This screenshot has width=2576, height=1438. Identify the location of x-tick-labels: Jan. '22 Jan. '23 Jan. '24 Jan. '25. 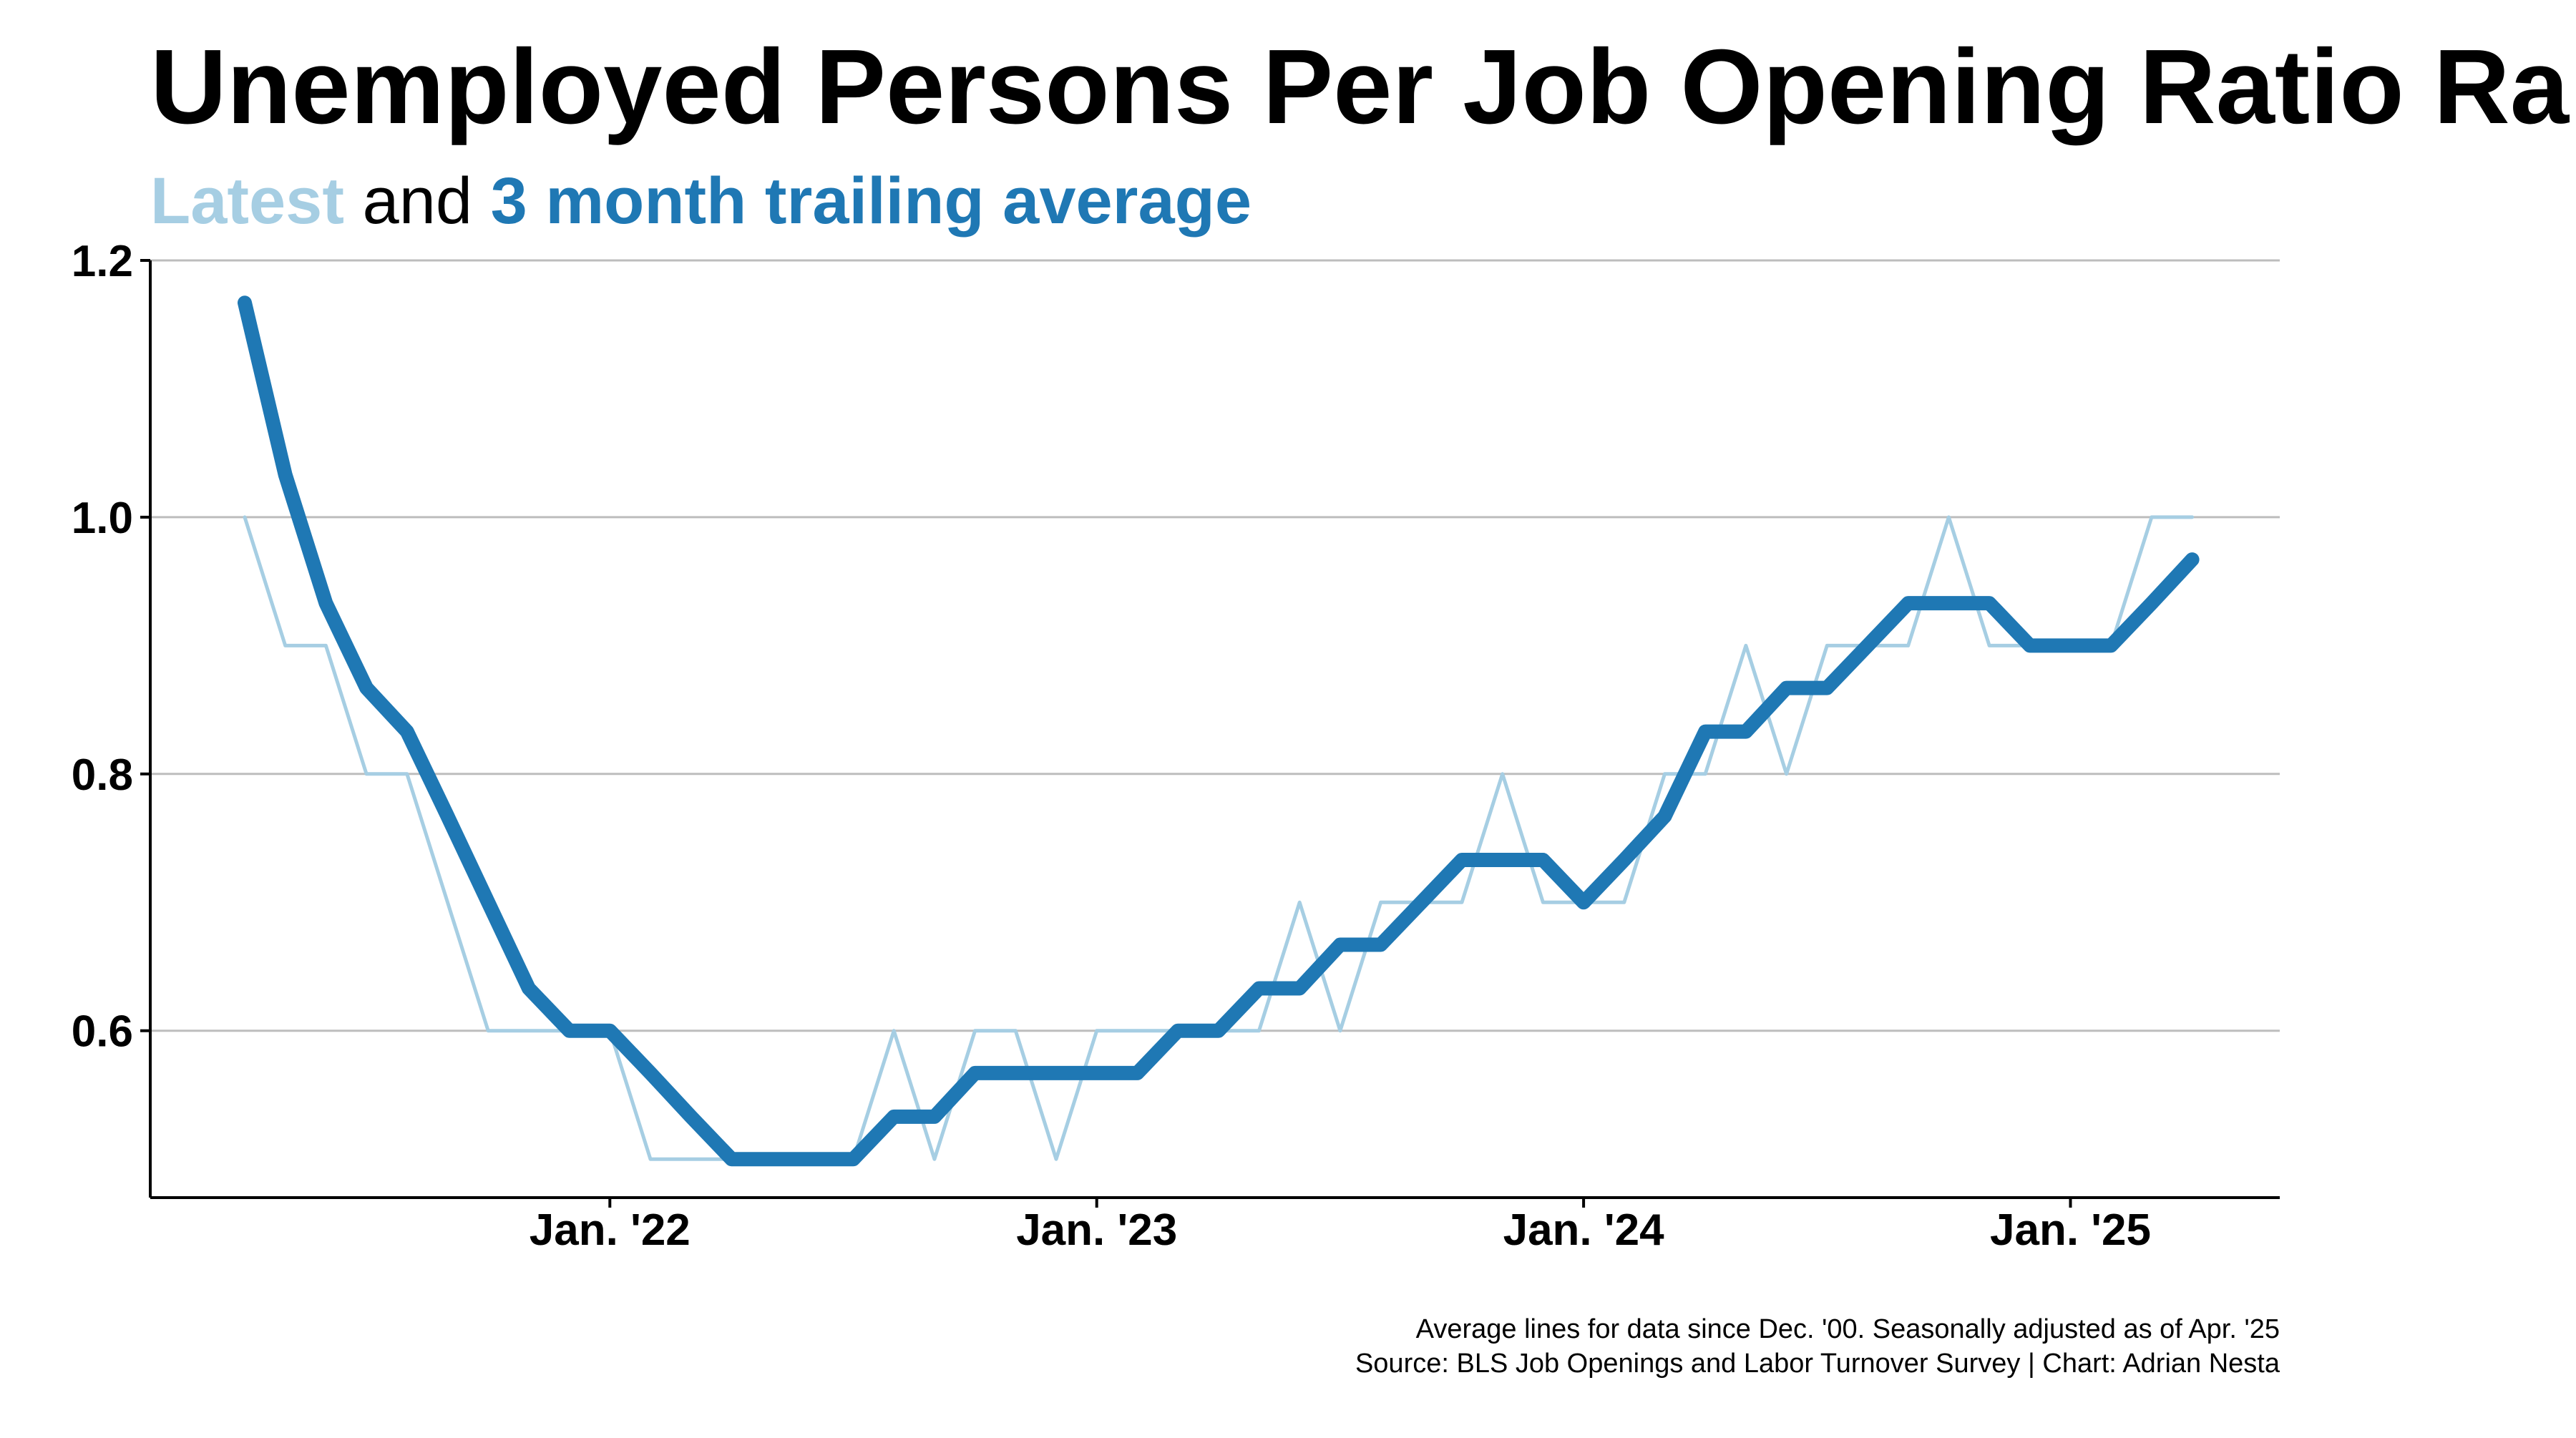
(1340, 1226).